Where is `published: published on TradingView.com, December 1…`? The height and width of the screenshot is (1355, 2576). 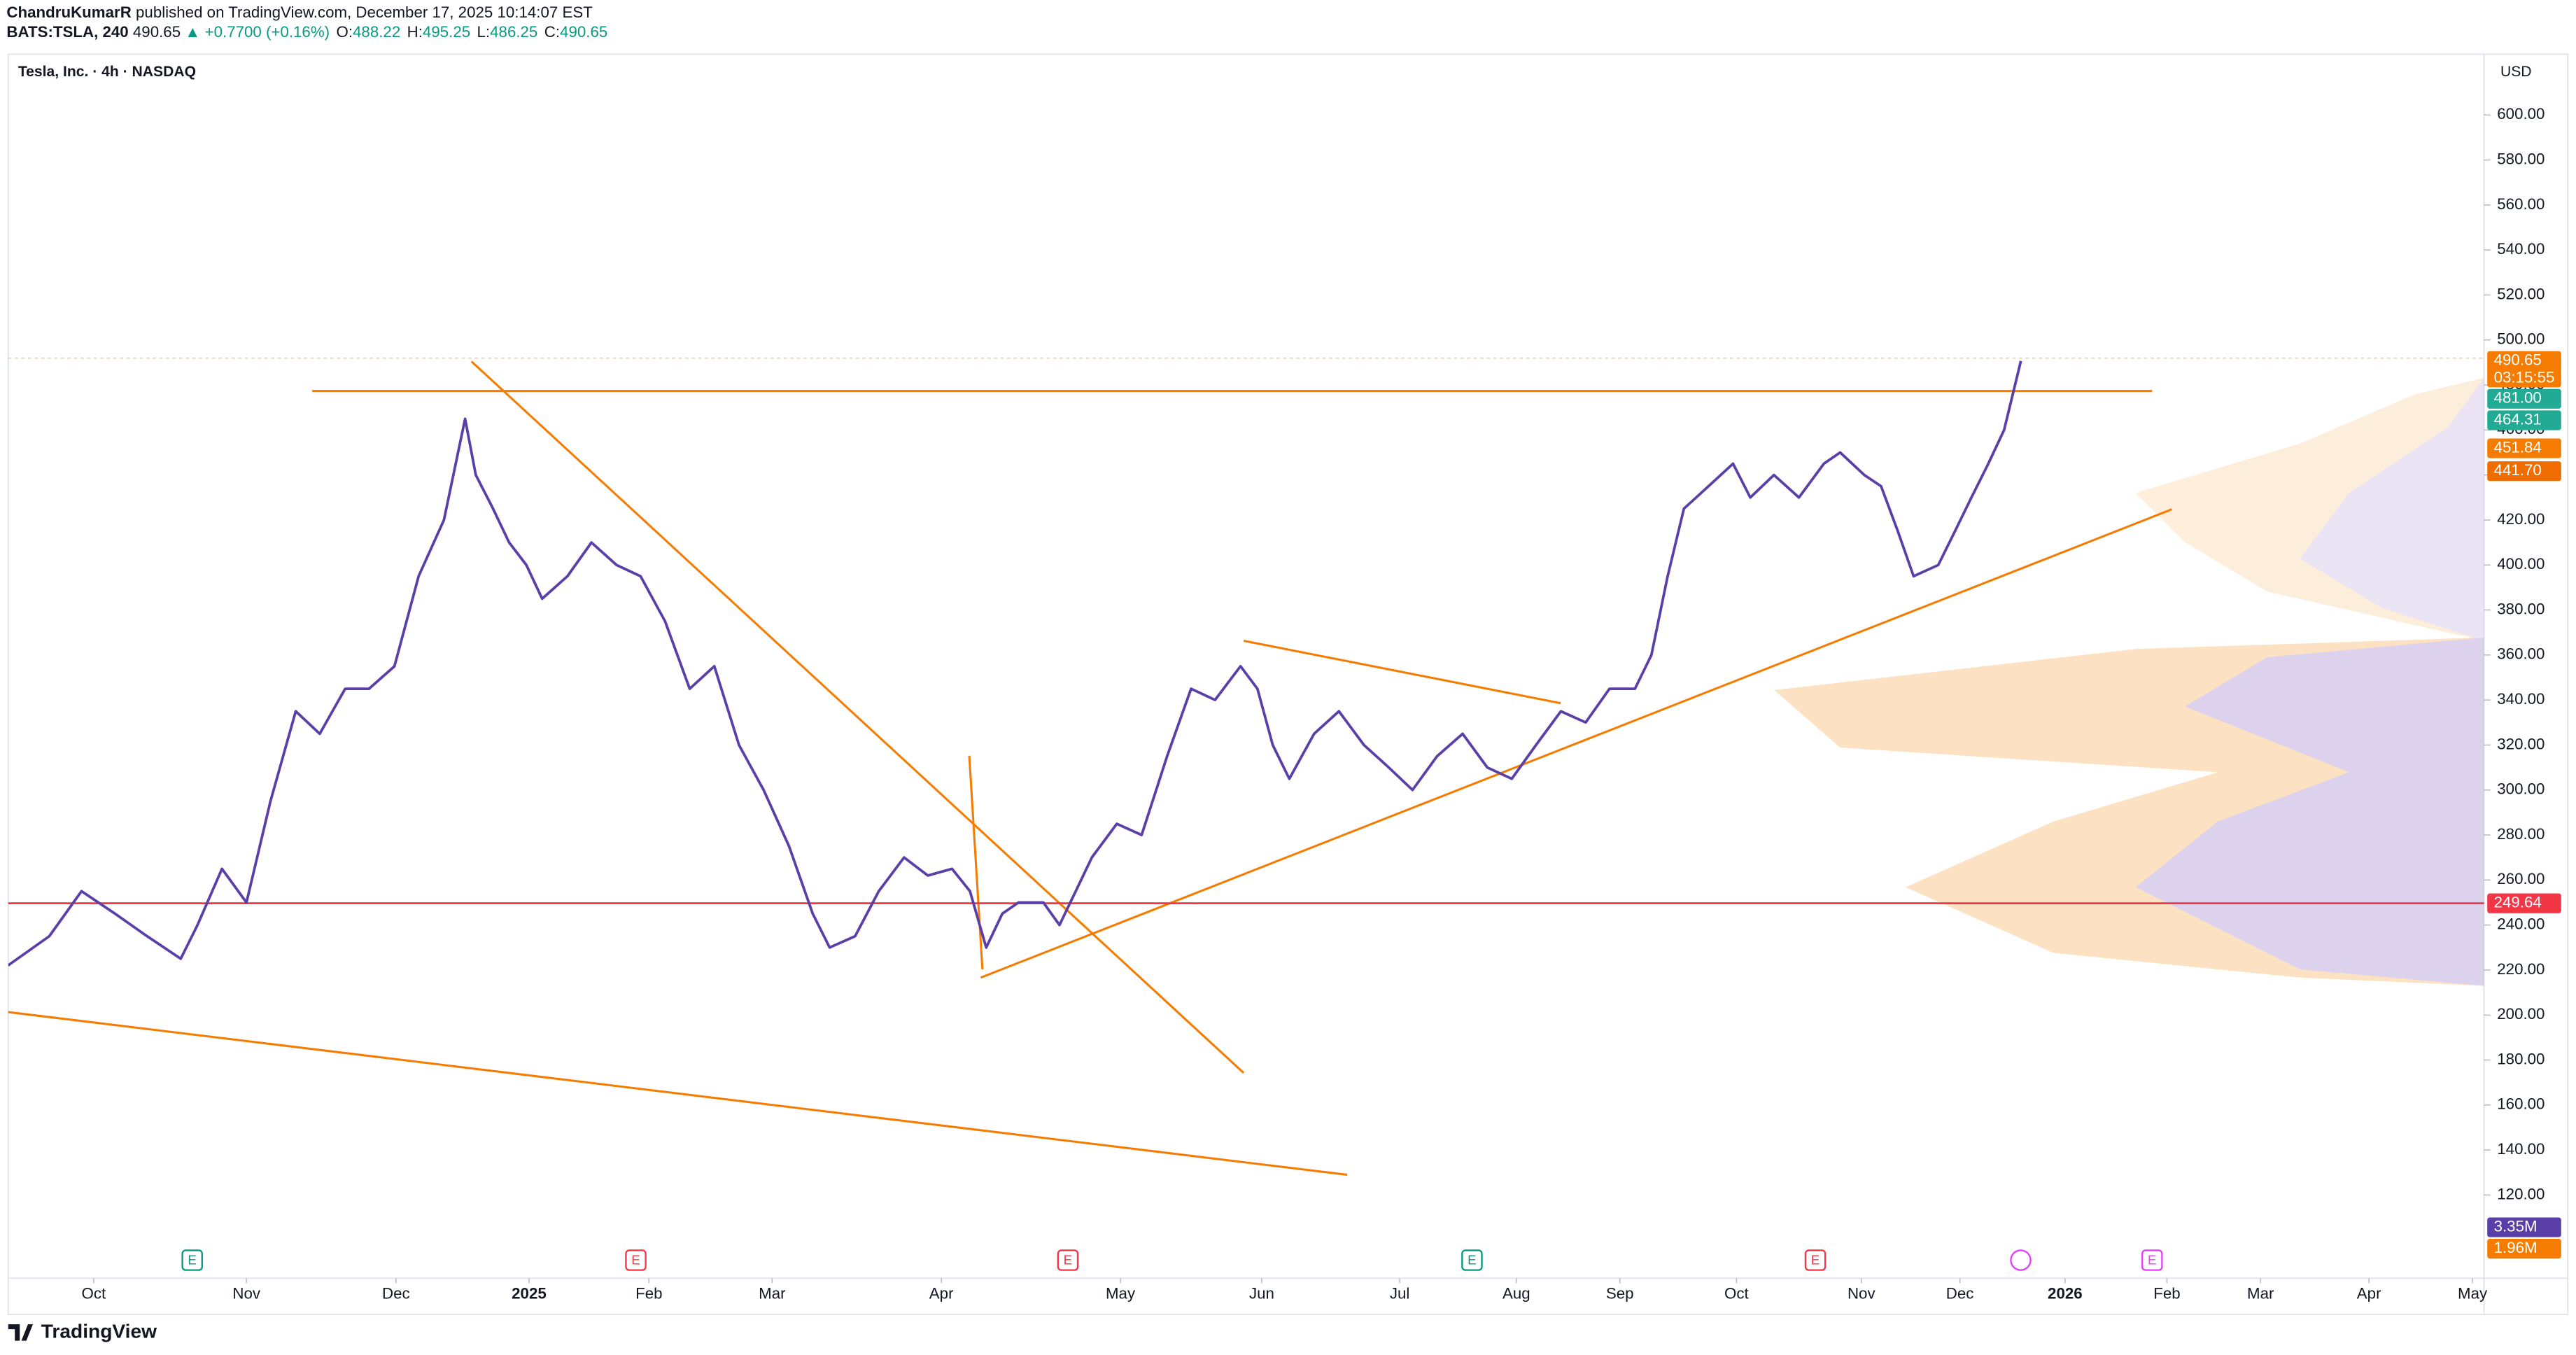
published: published on TradingView.com, December 1… is located at coordinates (364, 12).